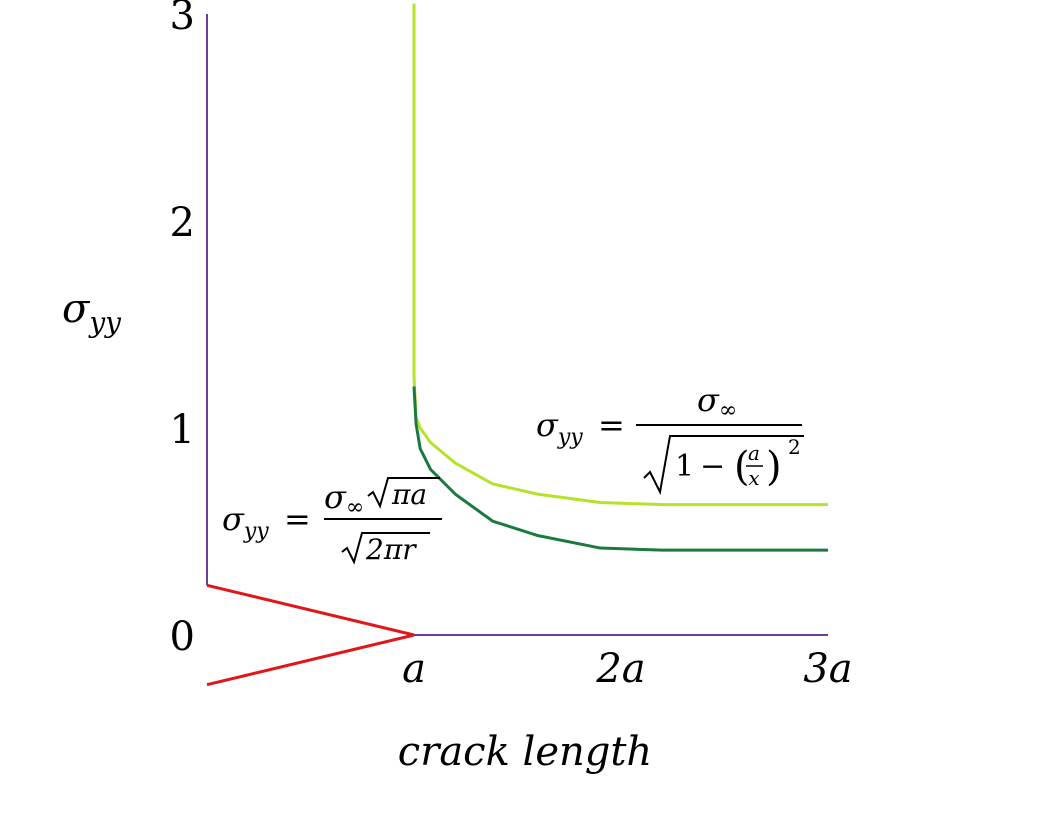 The height and width of the screenshot is (816, 1056). What do you see at coordinates (570, 437) in the screenshot?
I see `far-field-lhs-sub: yy` at bounding box center [570, 437].